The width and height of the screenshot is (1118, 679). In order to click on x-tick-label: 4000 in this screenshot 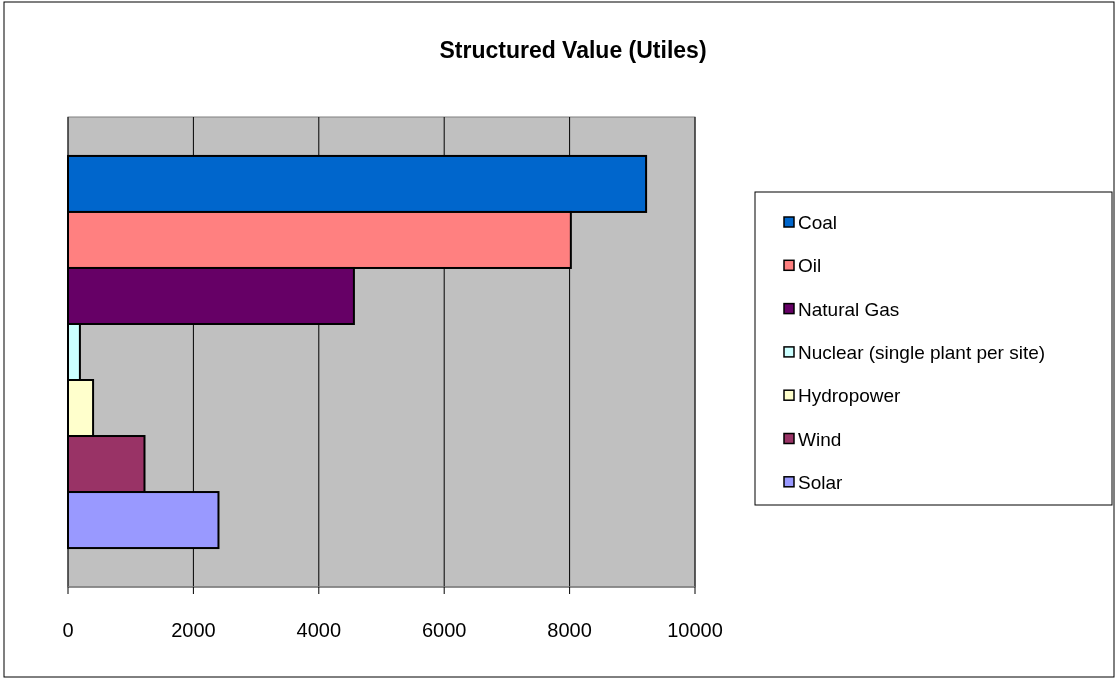, I will do `click(319, 630)`.